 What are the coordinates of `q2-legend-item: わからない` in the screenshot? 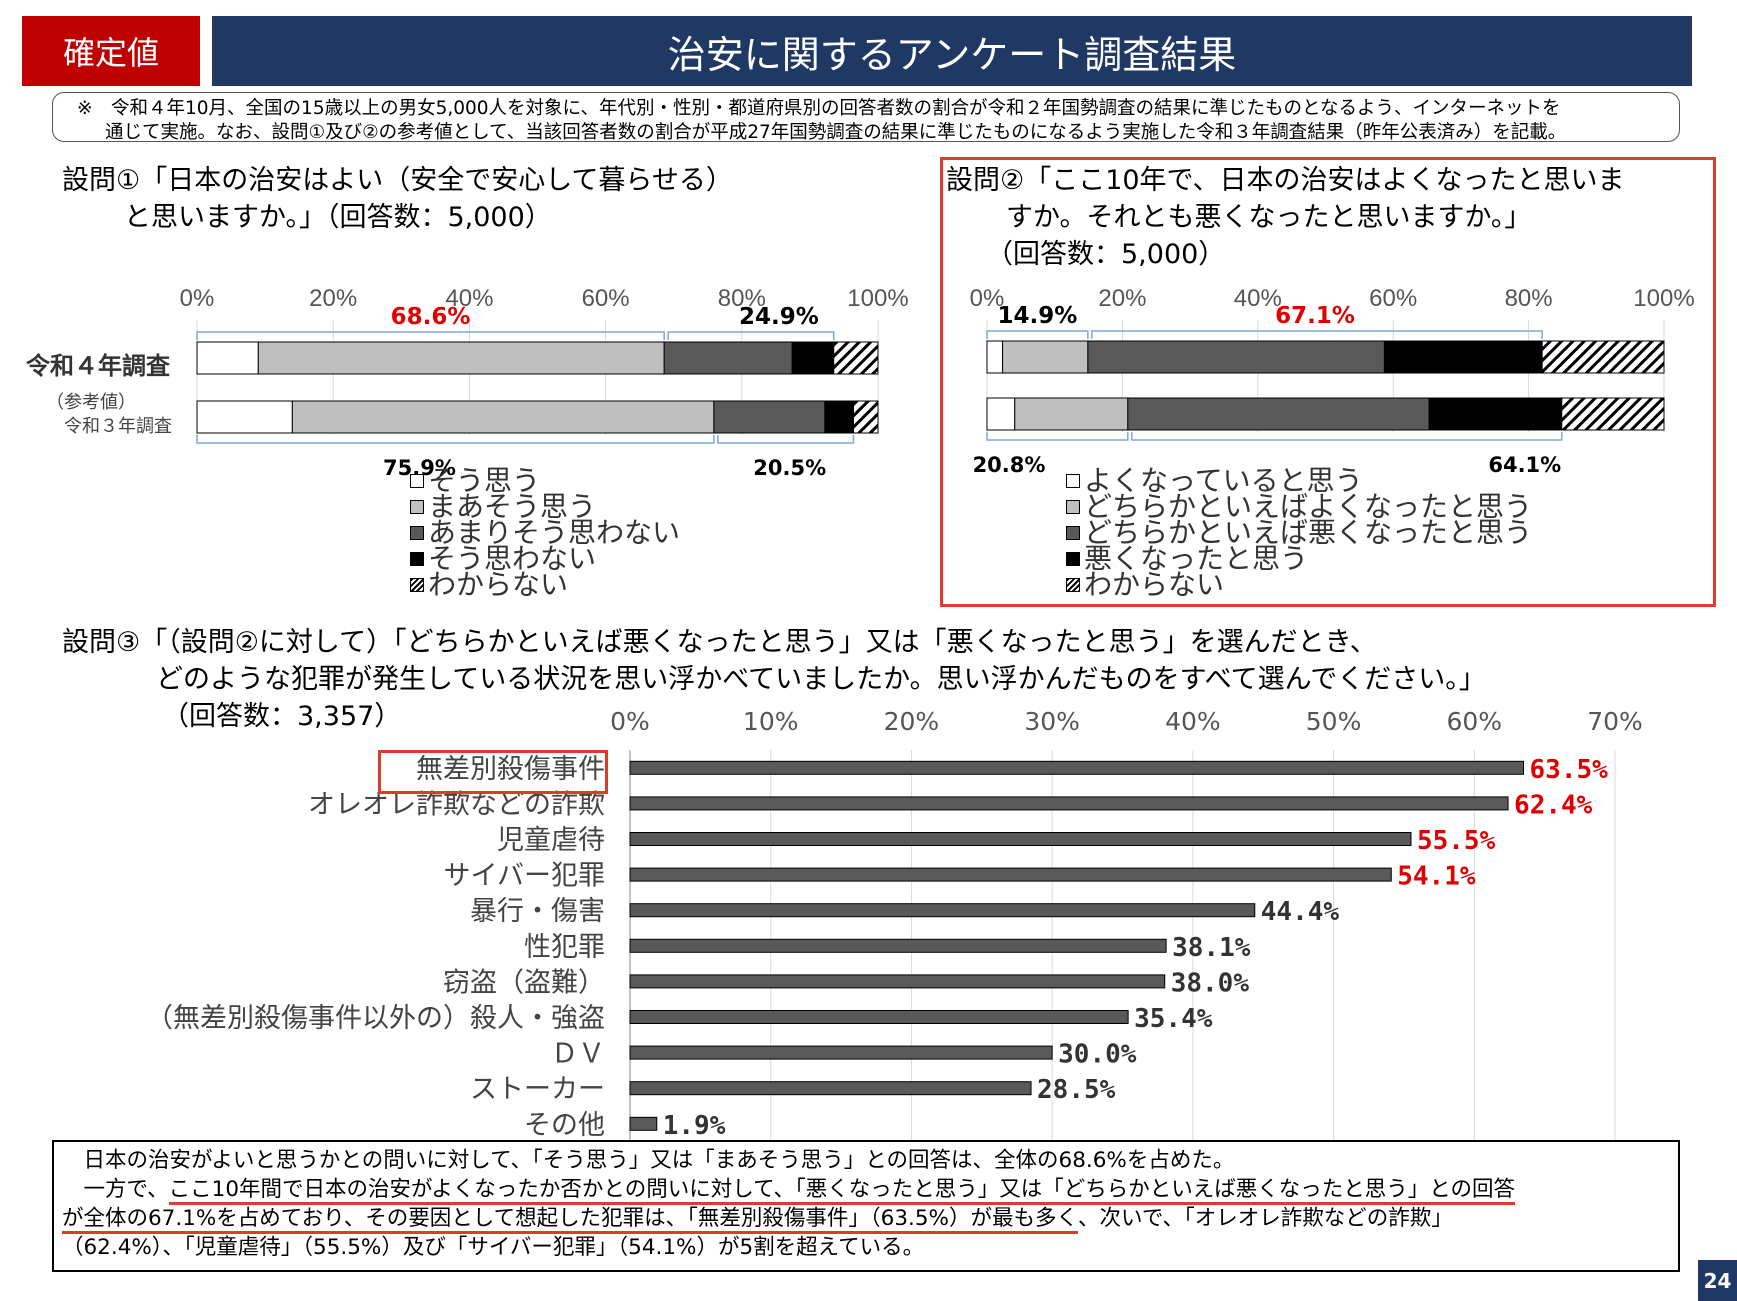 It's located at (1299, 584).